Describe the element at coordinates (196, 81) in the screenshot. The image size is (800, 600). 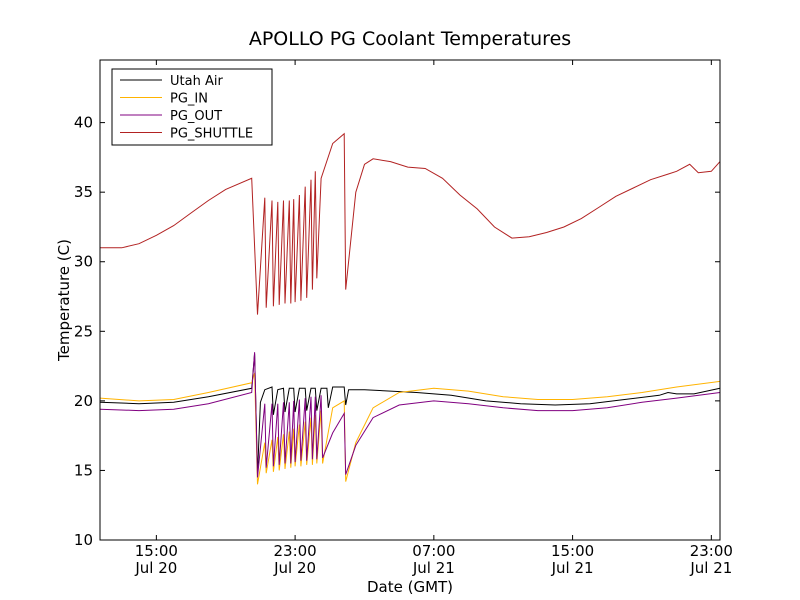
I see `legend-label-utah-air: Utah Air` at that location.